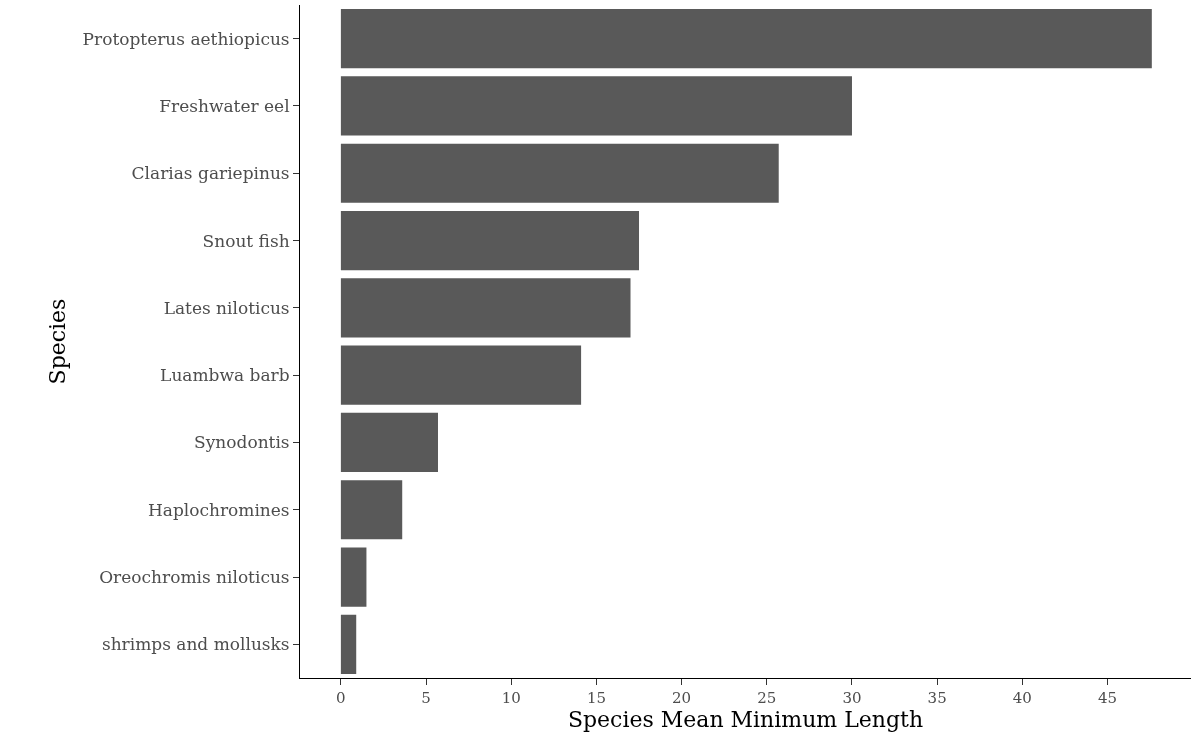 The image size is (1193, 733). Describe the element at coordinates (745, 719) in the screenshot. I see `x-axis-title: Species Mean Minimum Length` at that location.